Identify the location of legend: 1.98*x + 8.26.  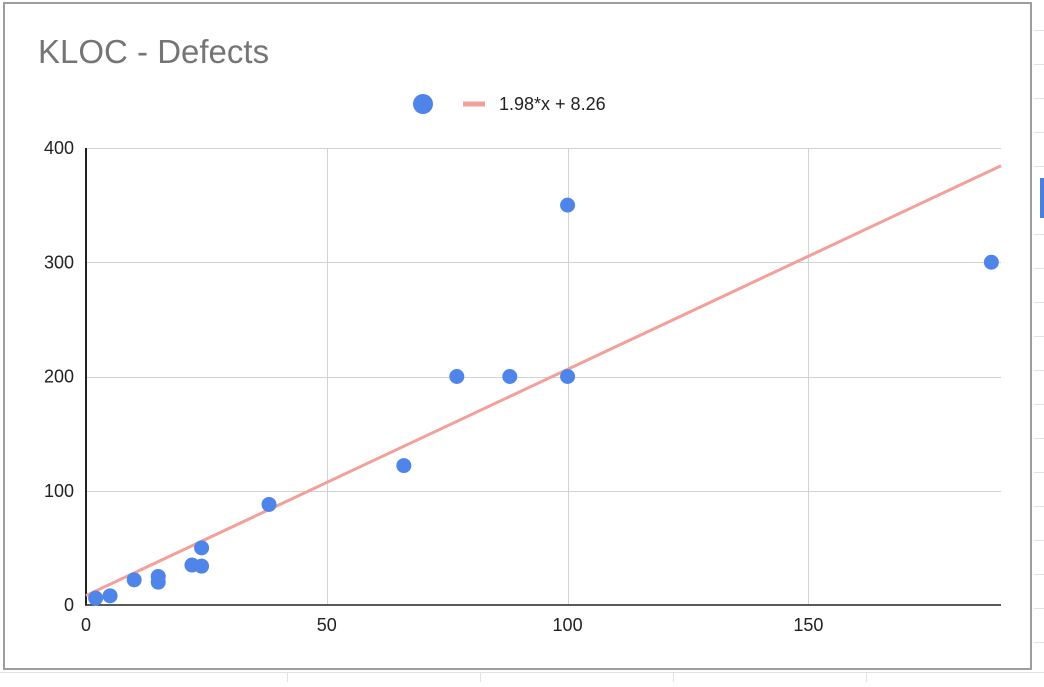
(509, 104).